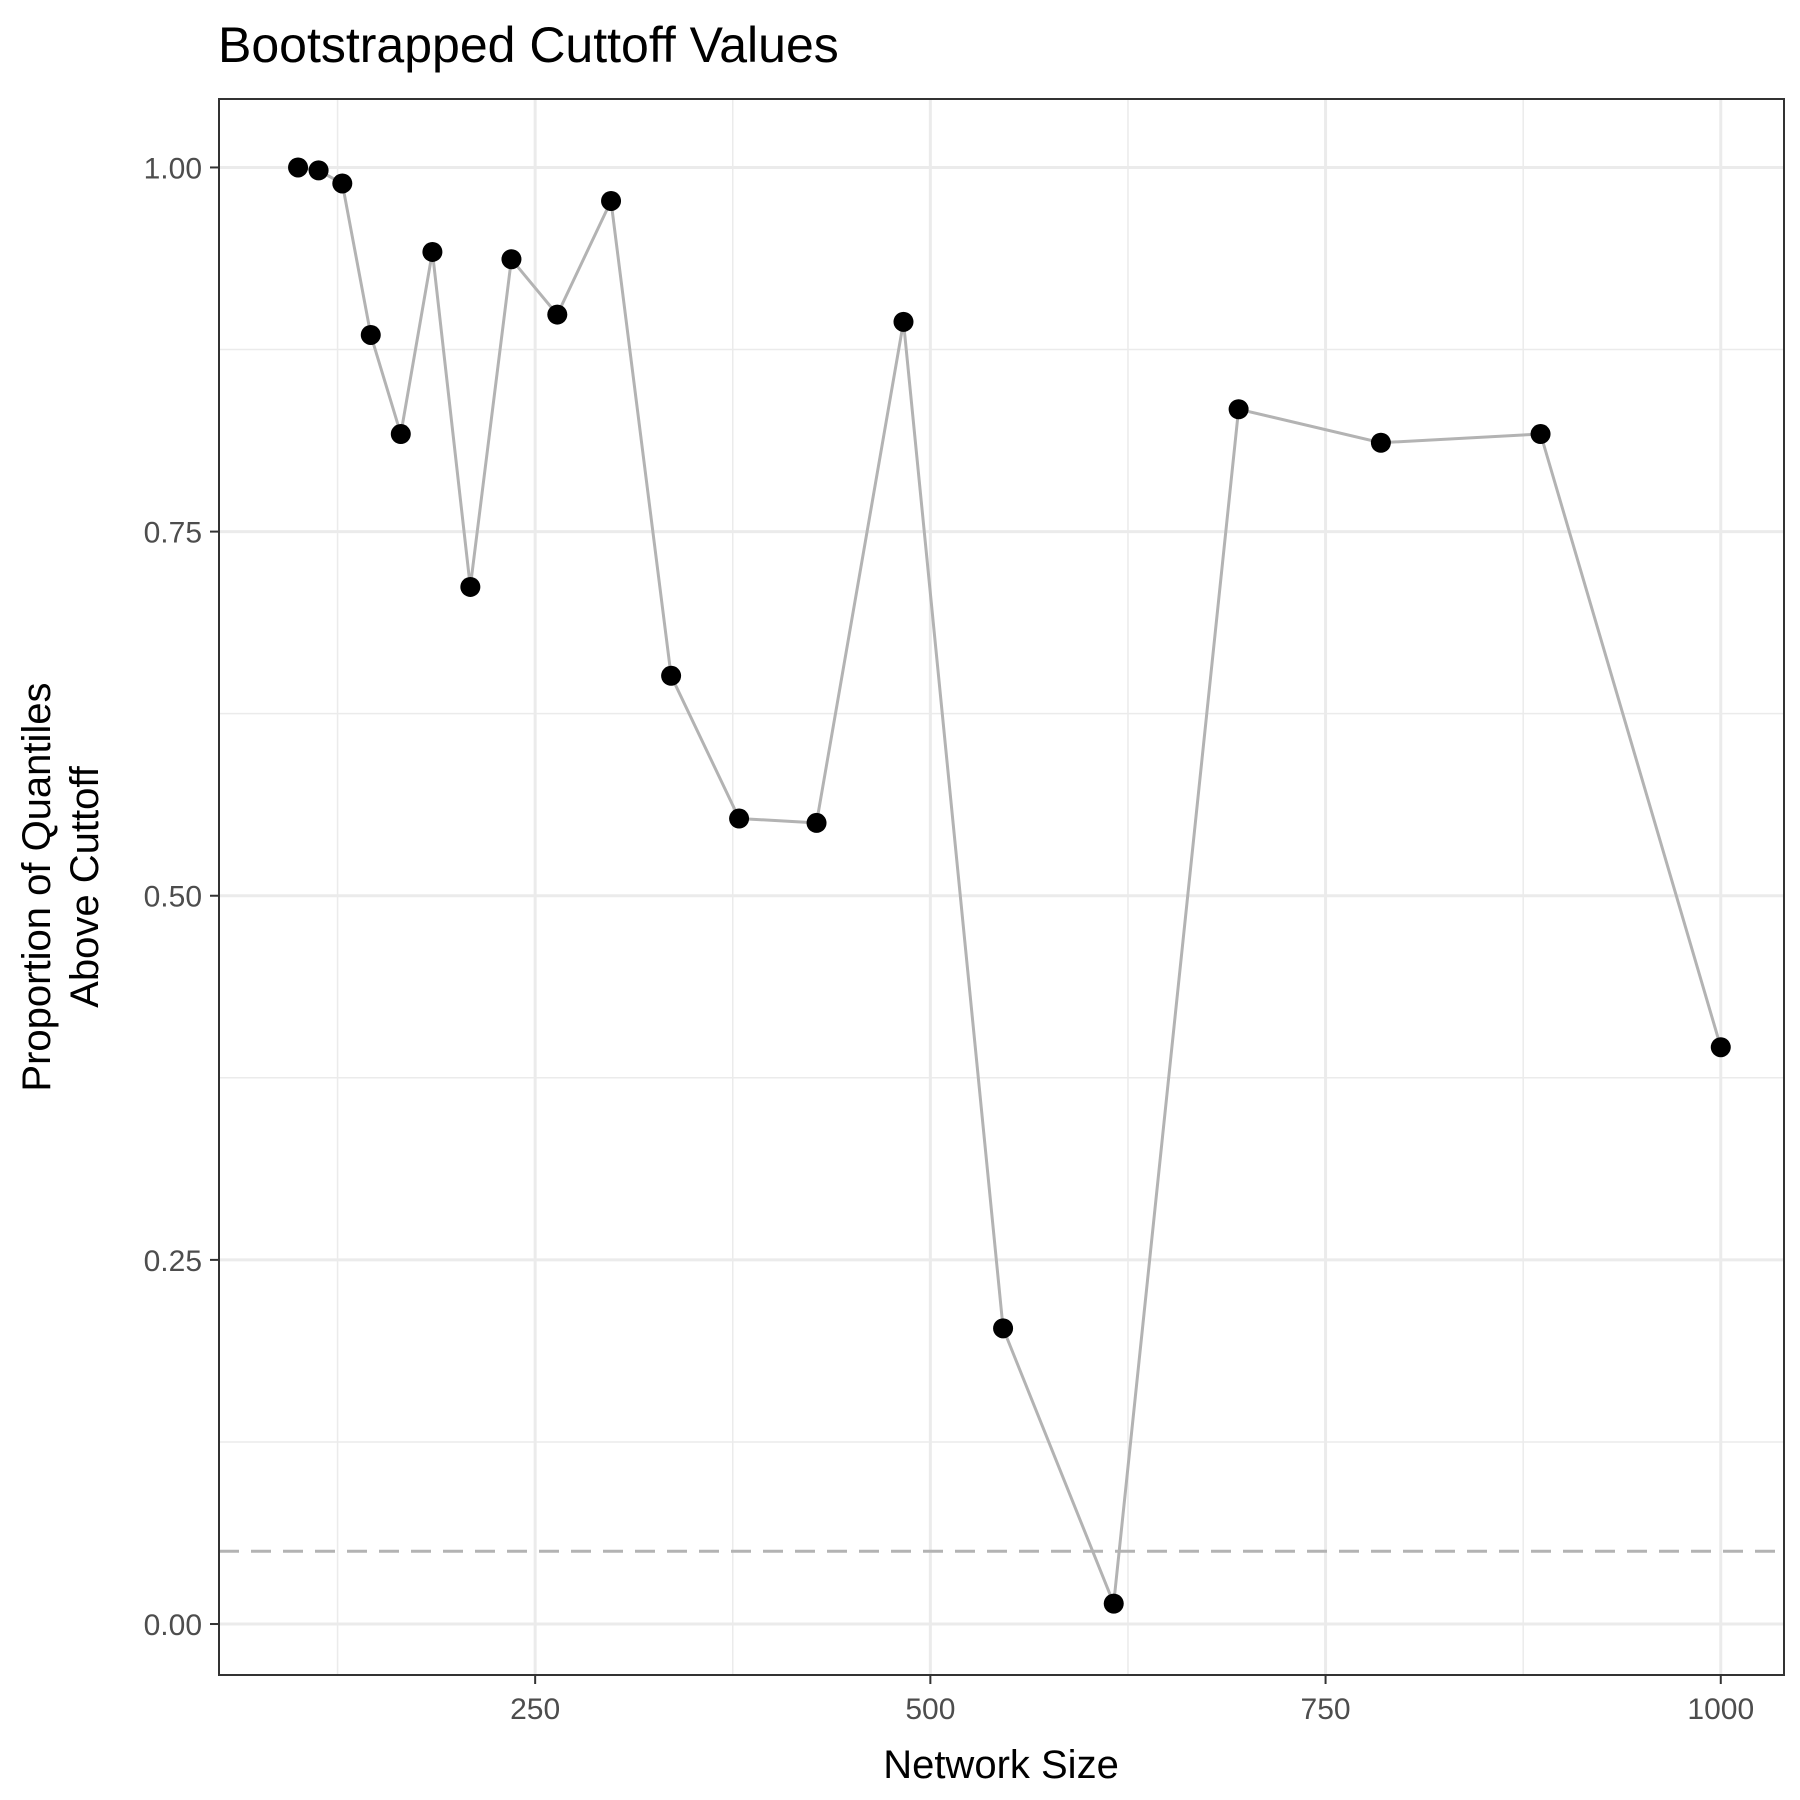 The width and height of the screenshot is (1800, 1800). Describe the element at coordinates (528, 45) in the screenshot. I see `chart-title: Bootstrapped Cuttoff Values` at that location.